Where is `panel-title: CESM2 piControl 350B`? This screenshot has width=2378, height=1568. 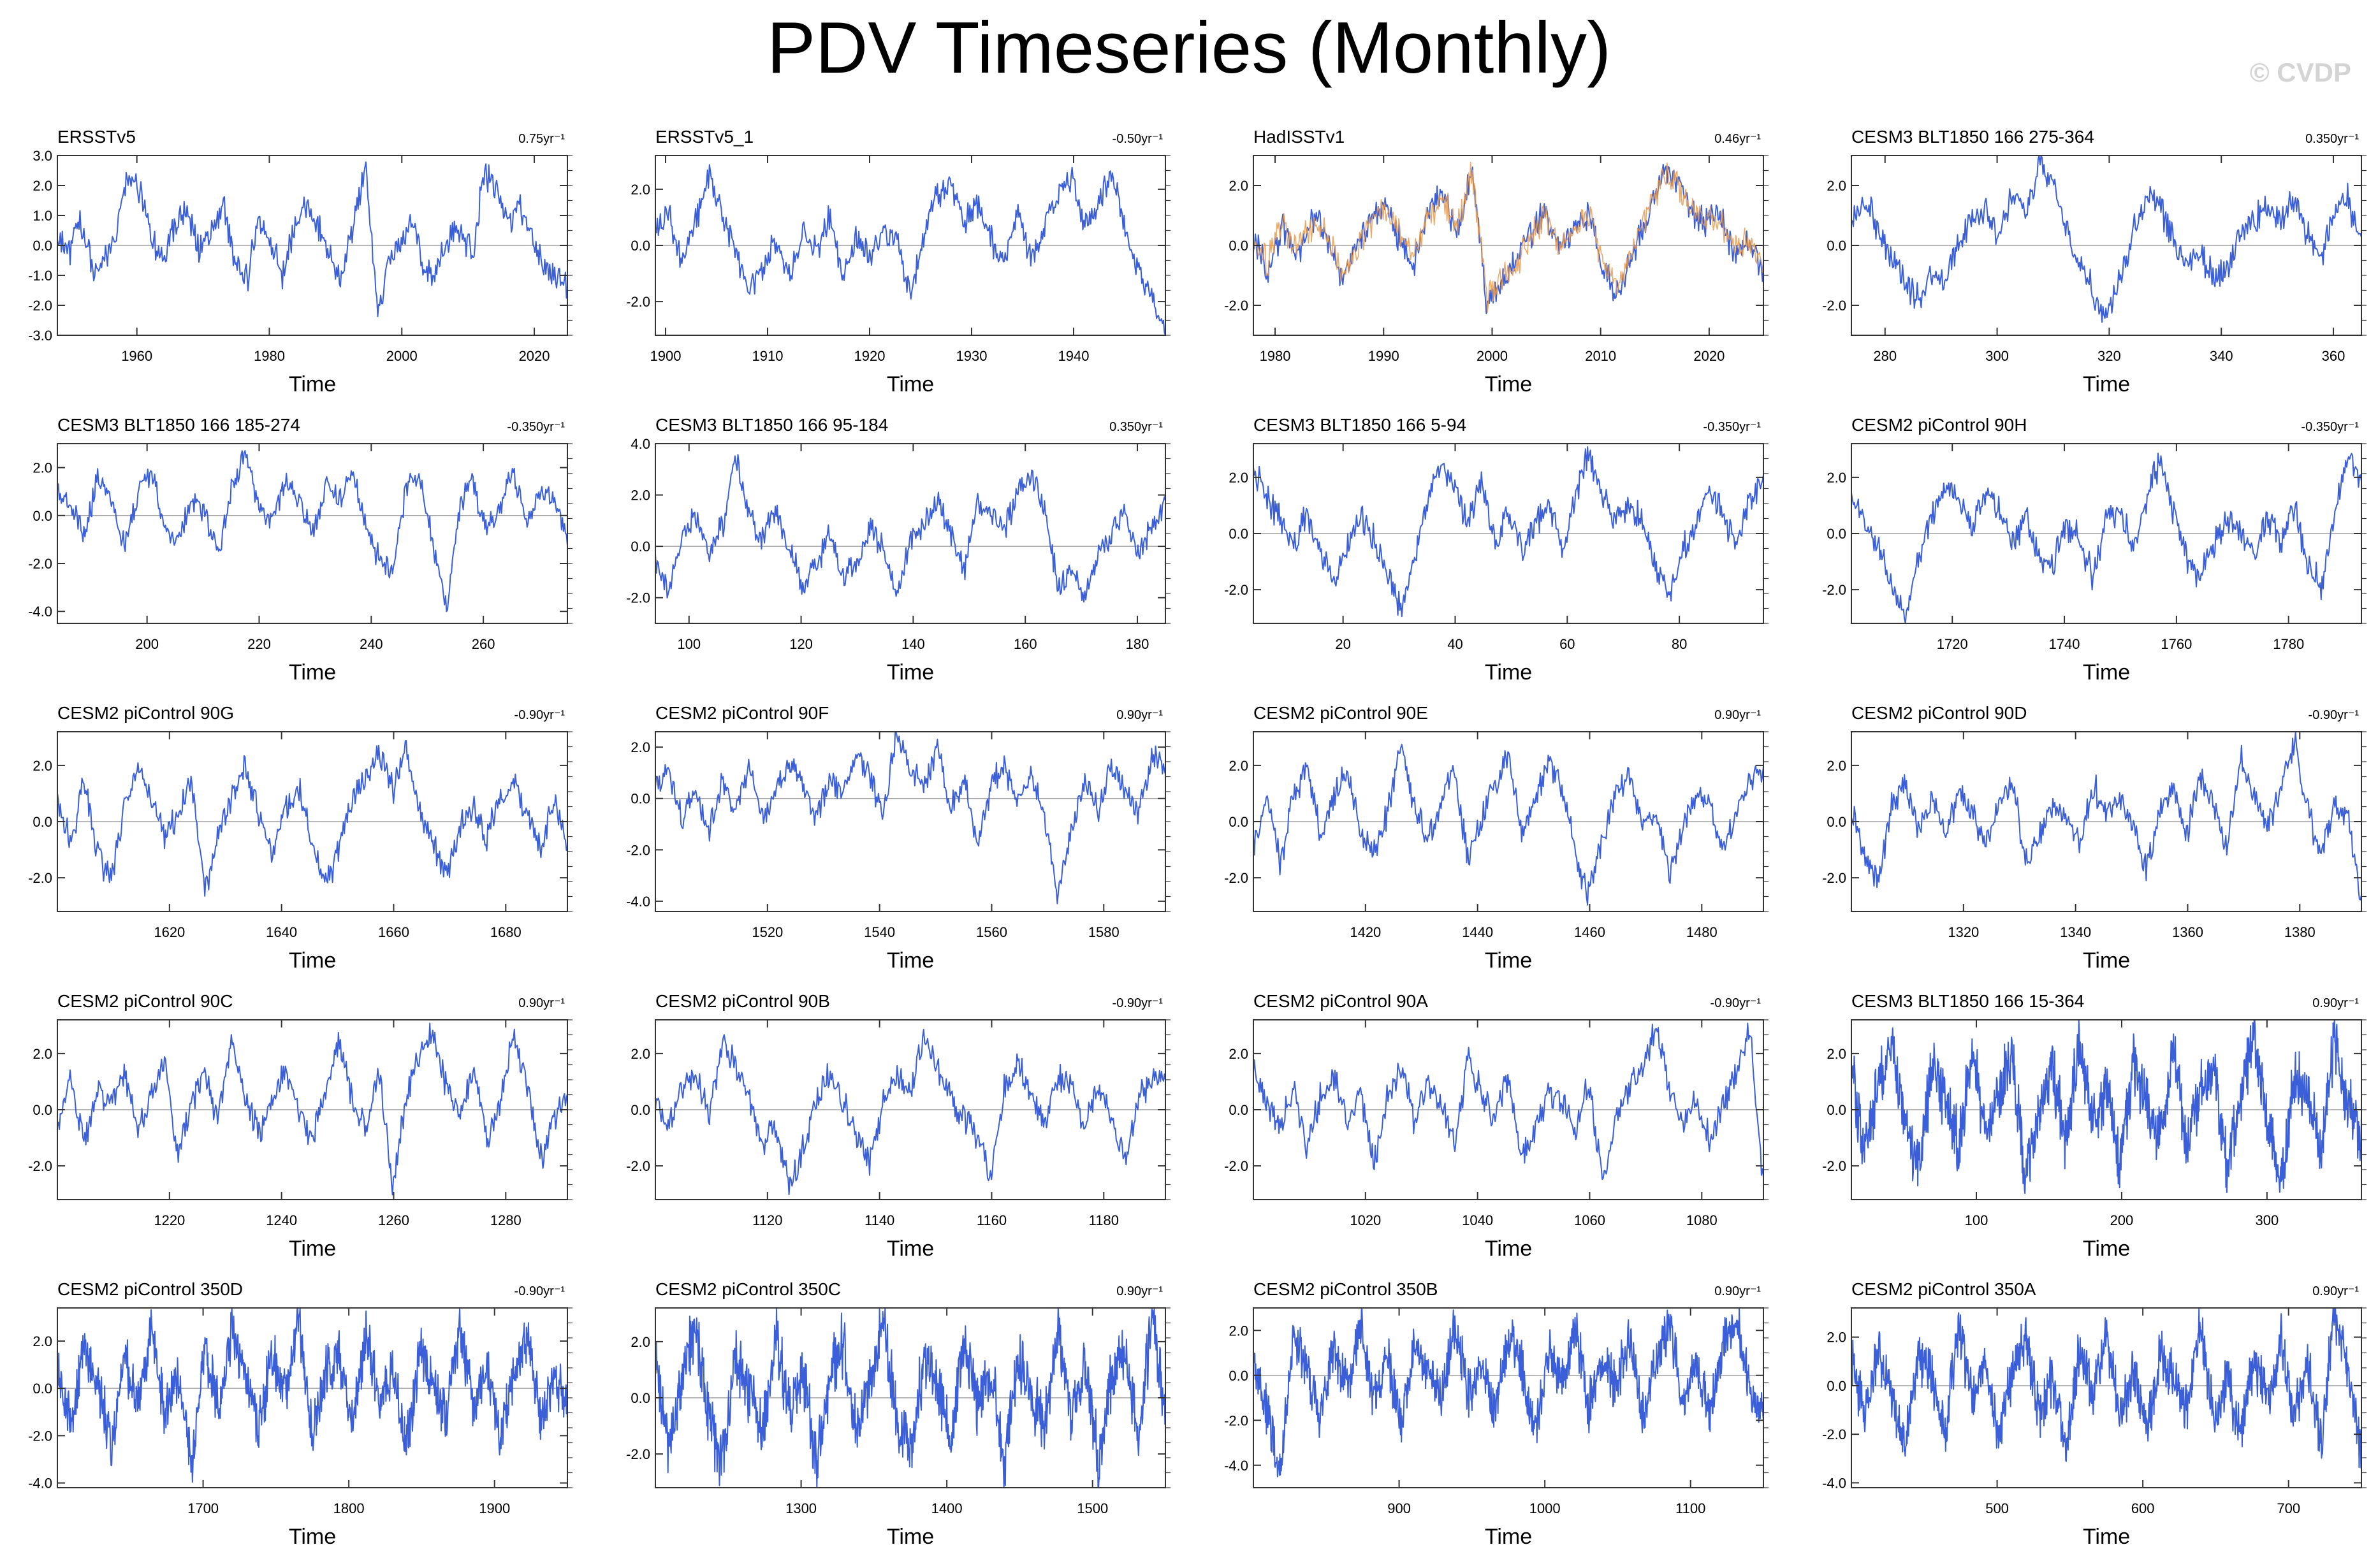
panel-title: CESM2 piControl 350B is located at coordinates (1345, 1289).